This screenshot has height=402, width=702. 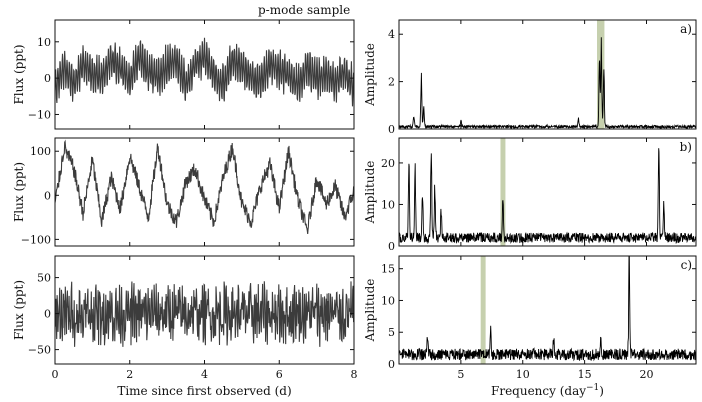 I want to click on x-axis-label-suffix: ), so click(x=601, y=391).